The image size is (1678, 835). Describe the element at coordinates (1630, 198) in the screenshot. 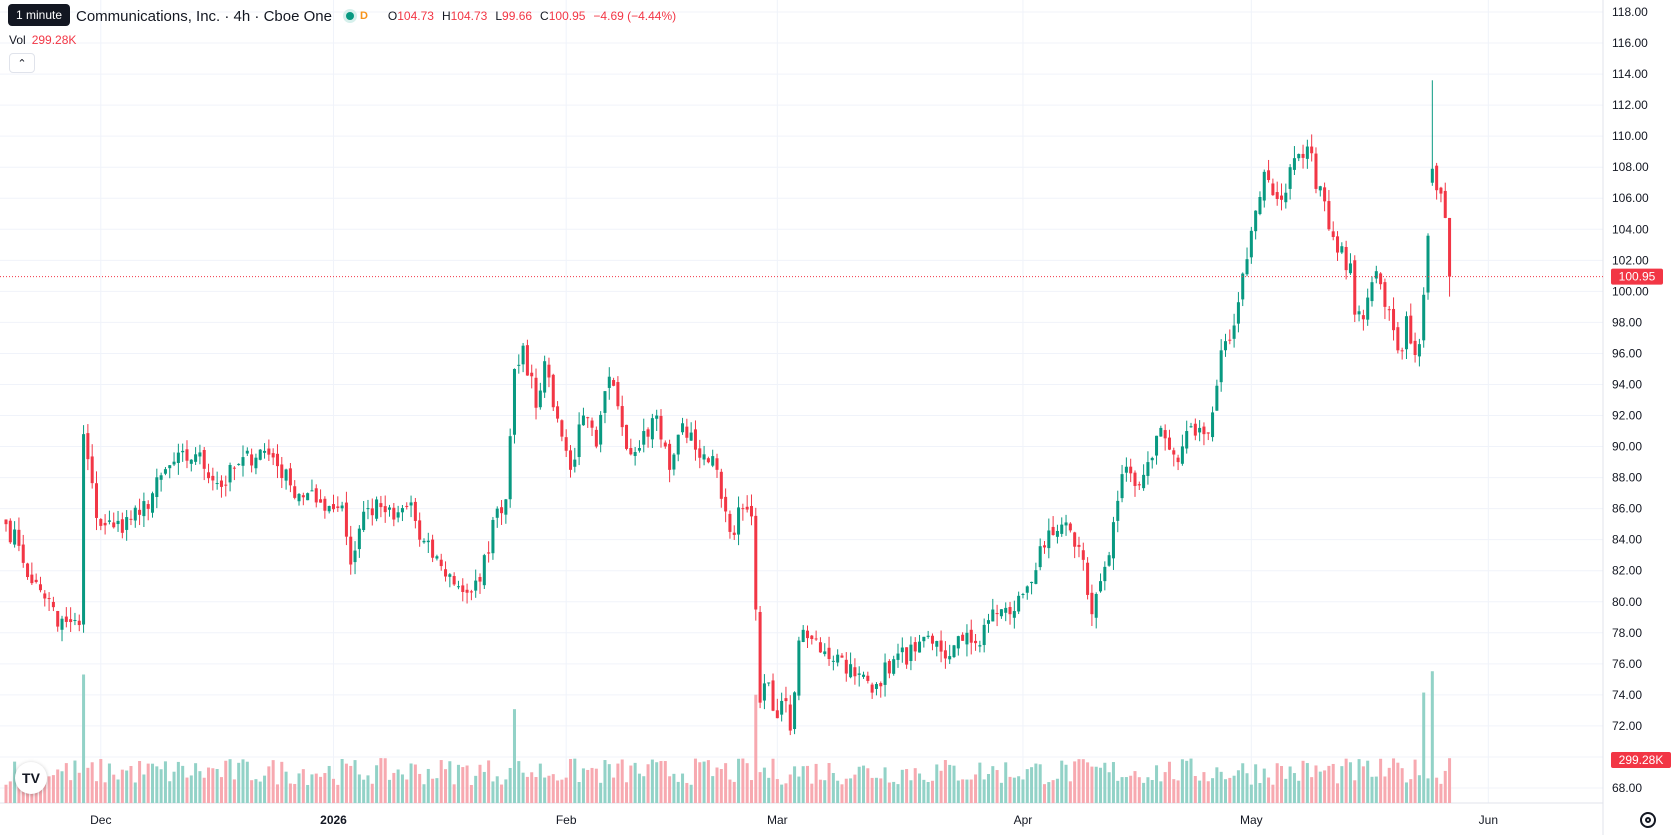

I see `y-tick-label: 106.00` at that location.